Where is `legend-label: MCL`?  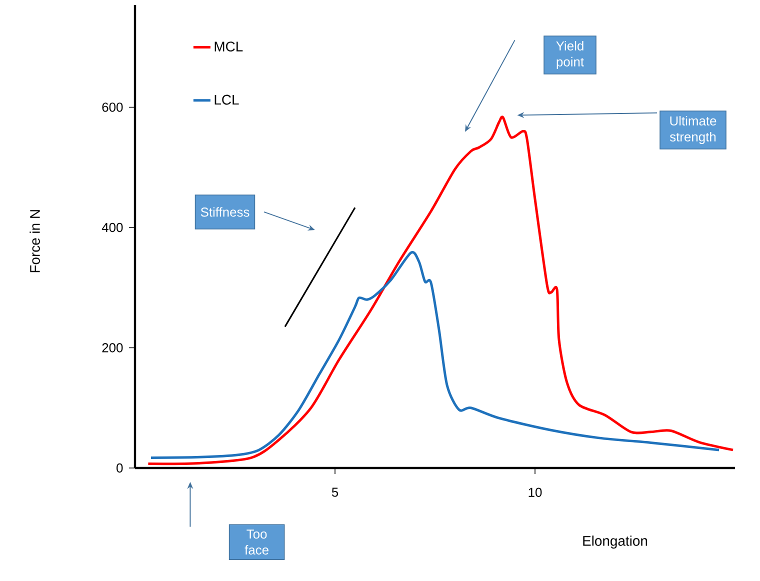
legend-label: MCL is located at coordinates (228, 47).